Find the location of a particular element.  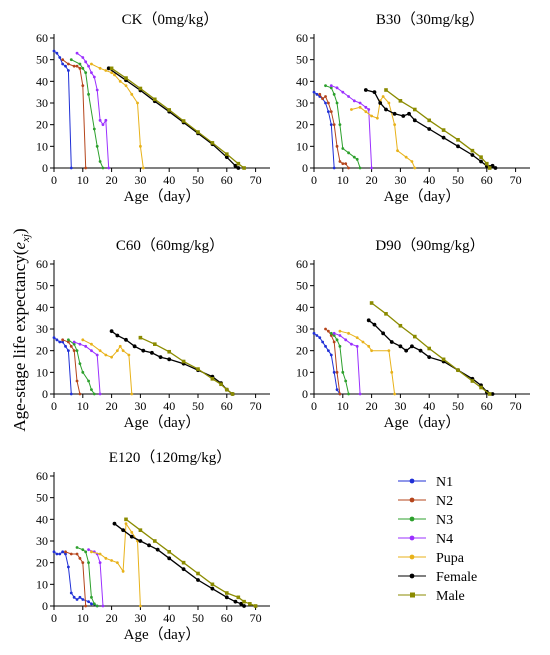

series-pupa is located at coordinates (117, 116).